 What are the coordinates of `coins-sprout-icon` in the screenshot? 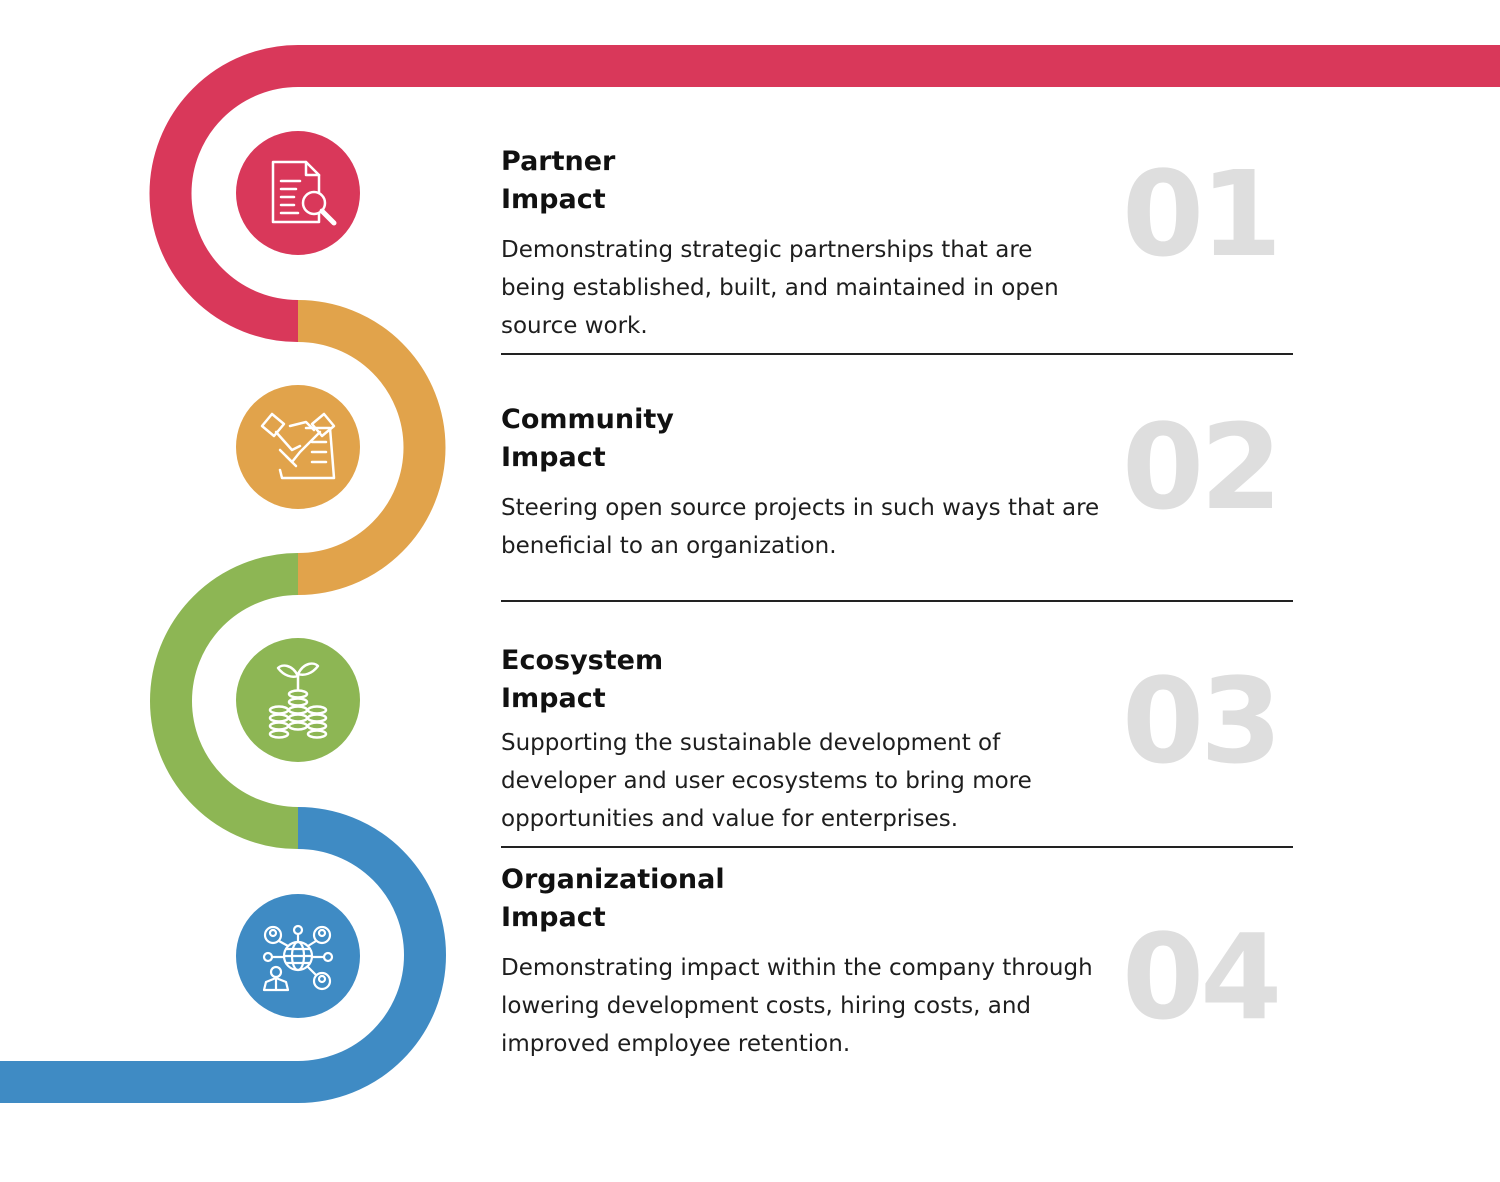 It's located at (298, 700).